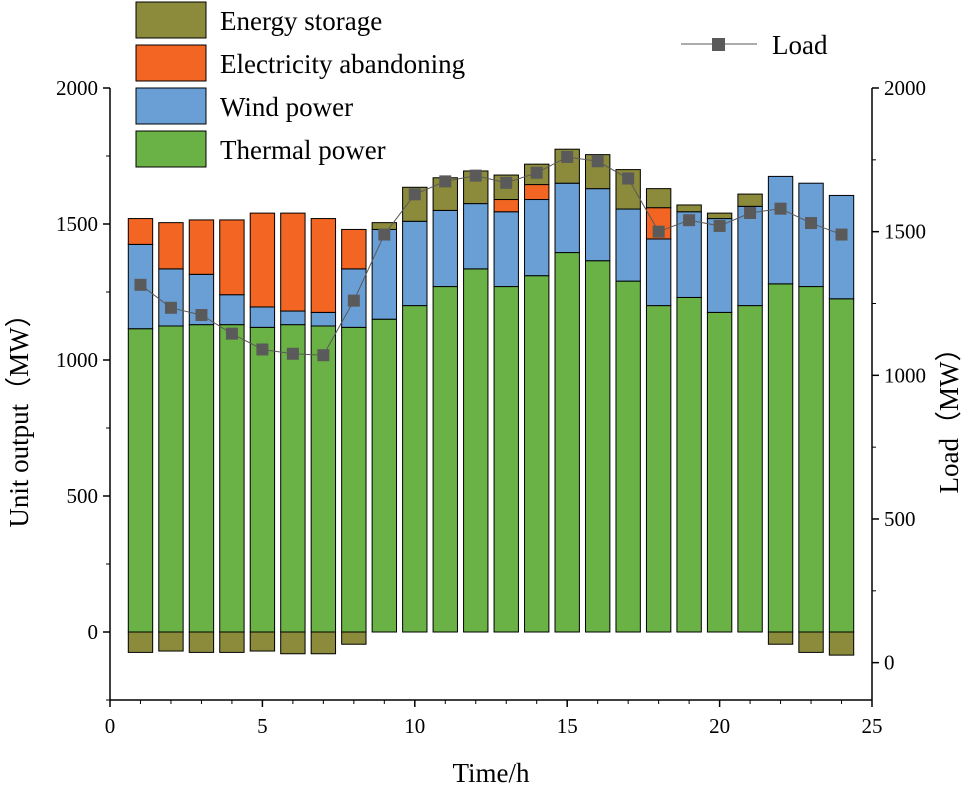 The height and width of the screenshot is (789, 975). Describe the element at coordinates (19, 413) in the screenshot. I see `y-axis-left-title: Unit output（MW）` at that location.